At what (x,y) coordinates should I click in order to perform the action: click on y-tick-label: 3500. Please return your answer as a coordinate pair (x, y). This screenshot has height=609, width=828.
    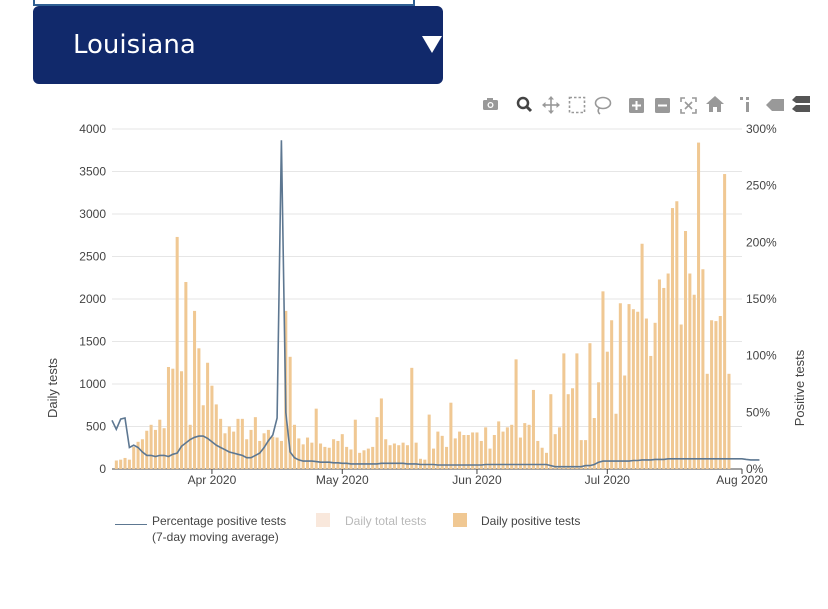
    Looking at the image, I should click on (92, 172).